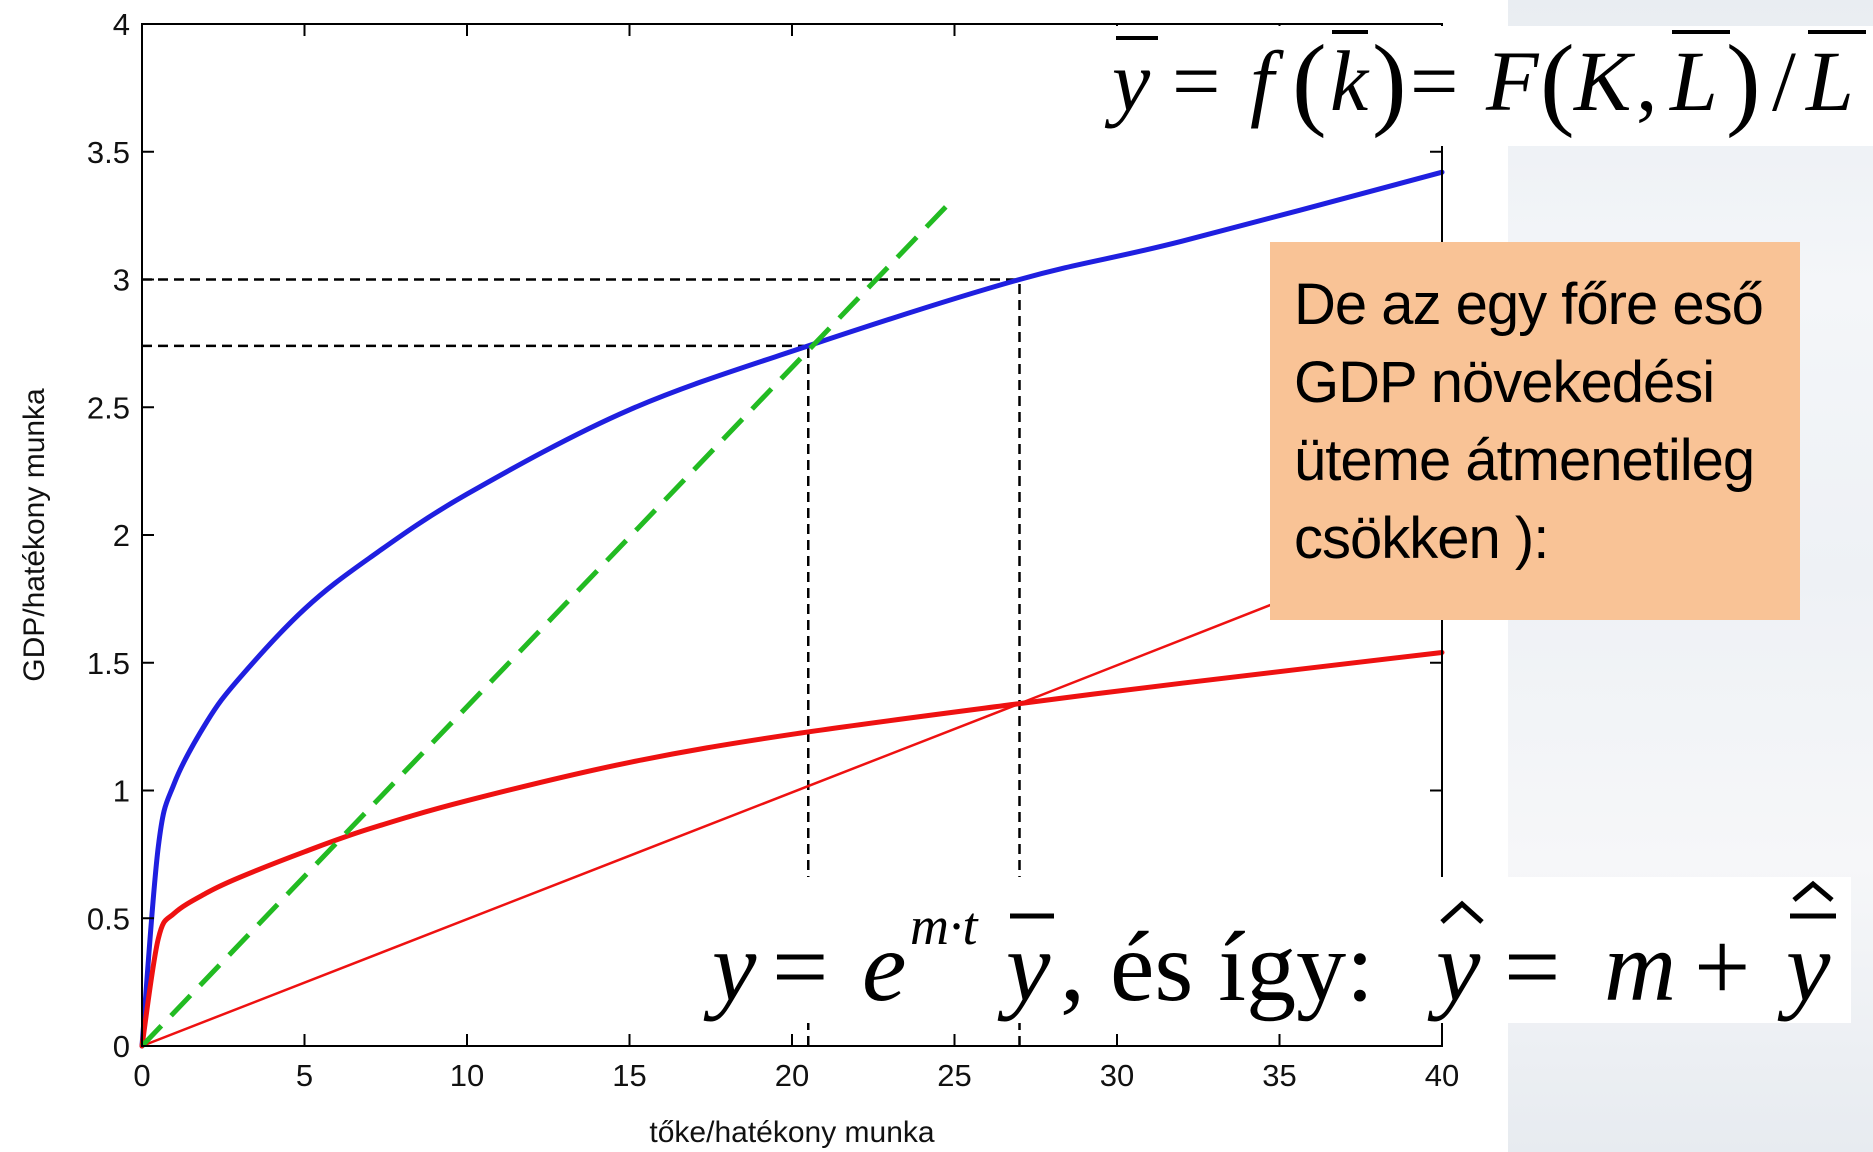 This screenshot has width=1873, height=1152. I want to click on x-tick-label-4: 20, so click(792, 1075).